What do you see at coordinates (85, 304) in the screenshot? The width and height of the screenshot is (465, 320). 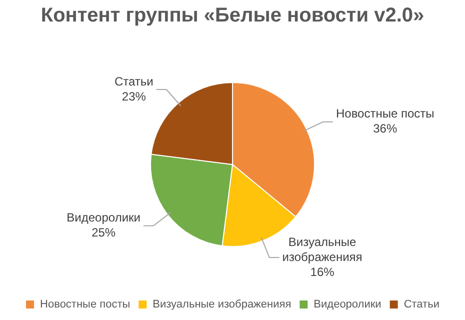 I see `legend-label: Новостные посты` at bounding box center [85, 304].